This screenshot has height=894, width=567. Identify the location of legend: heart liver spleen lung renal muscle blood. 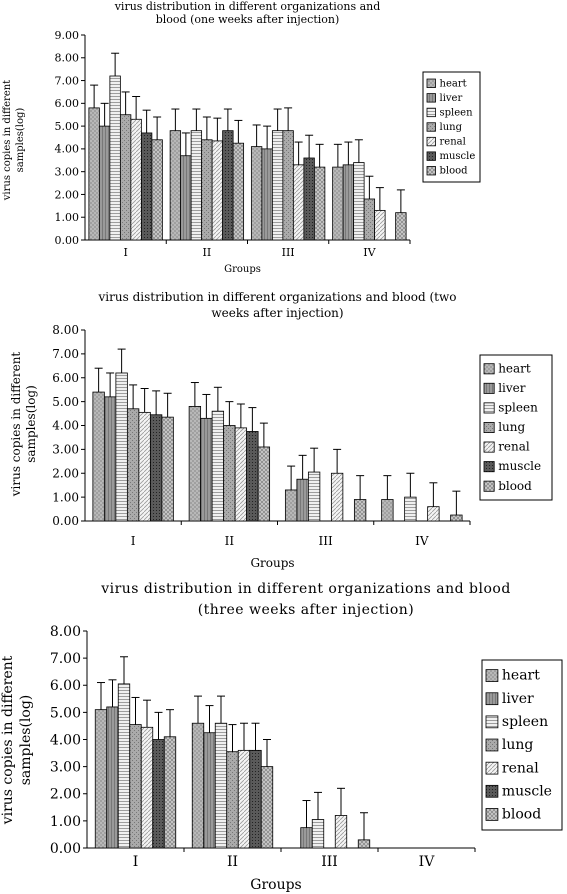
(516, 427).